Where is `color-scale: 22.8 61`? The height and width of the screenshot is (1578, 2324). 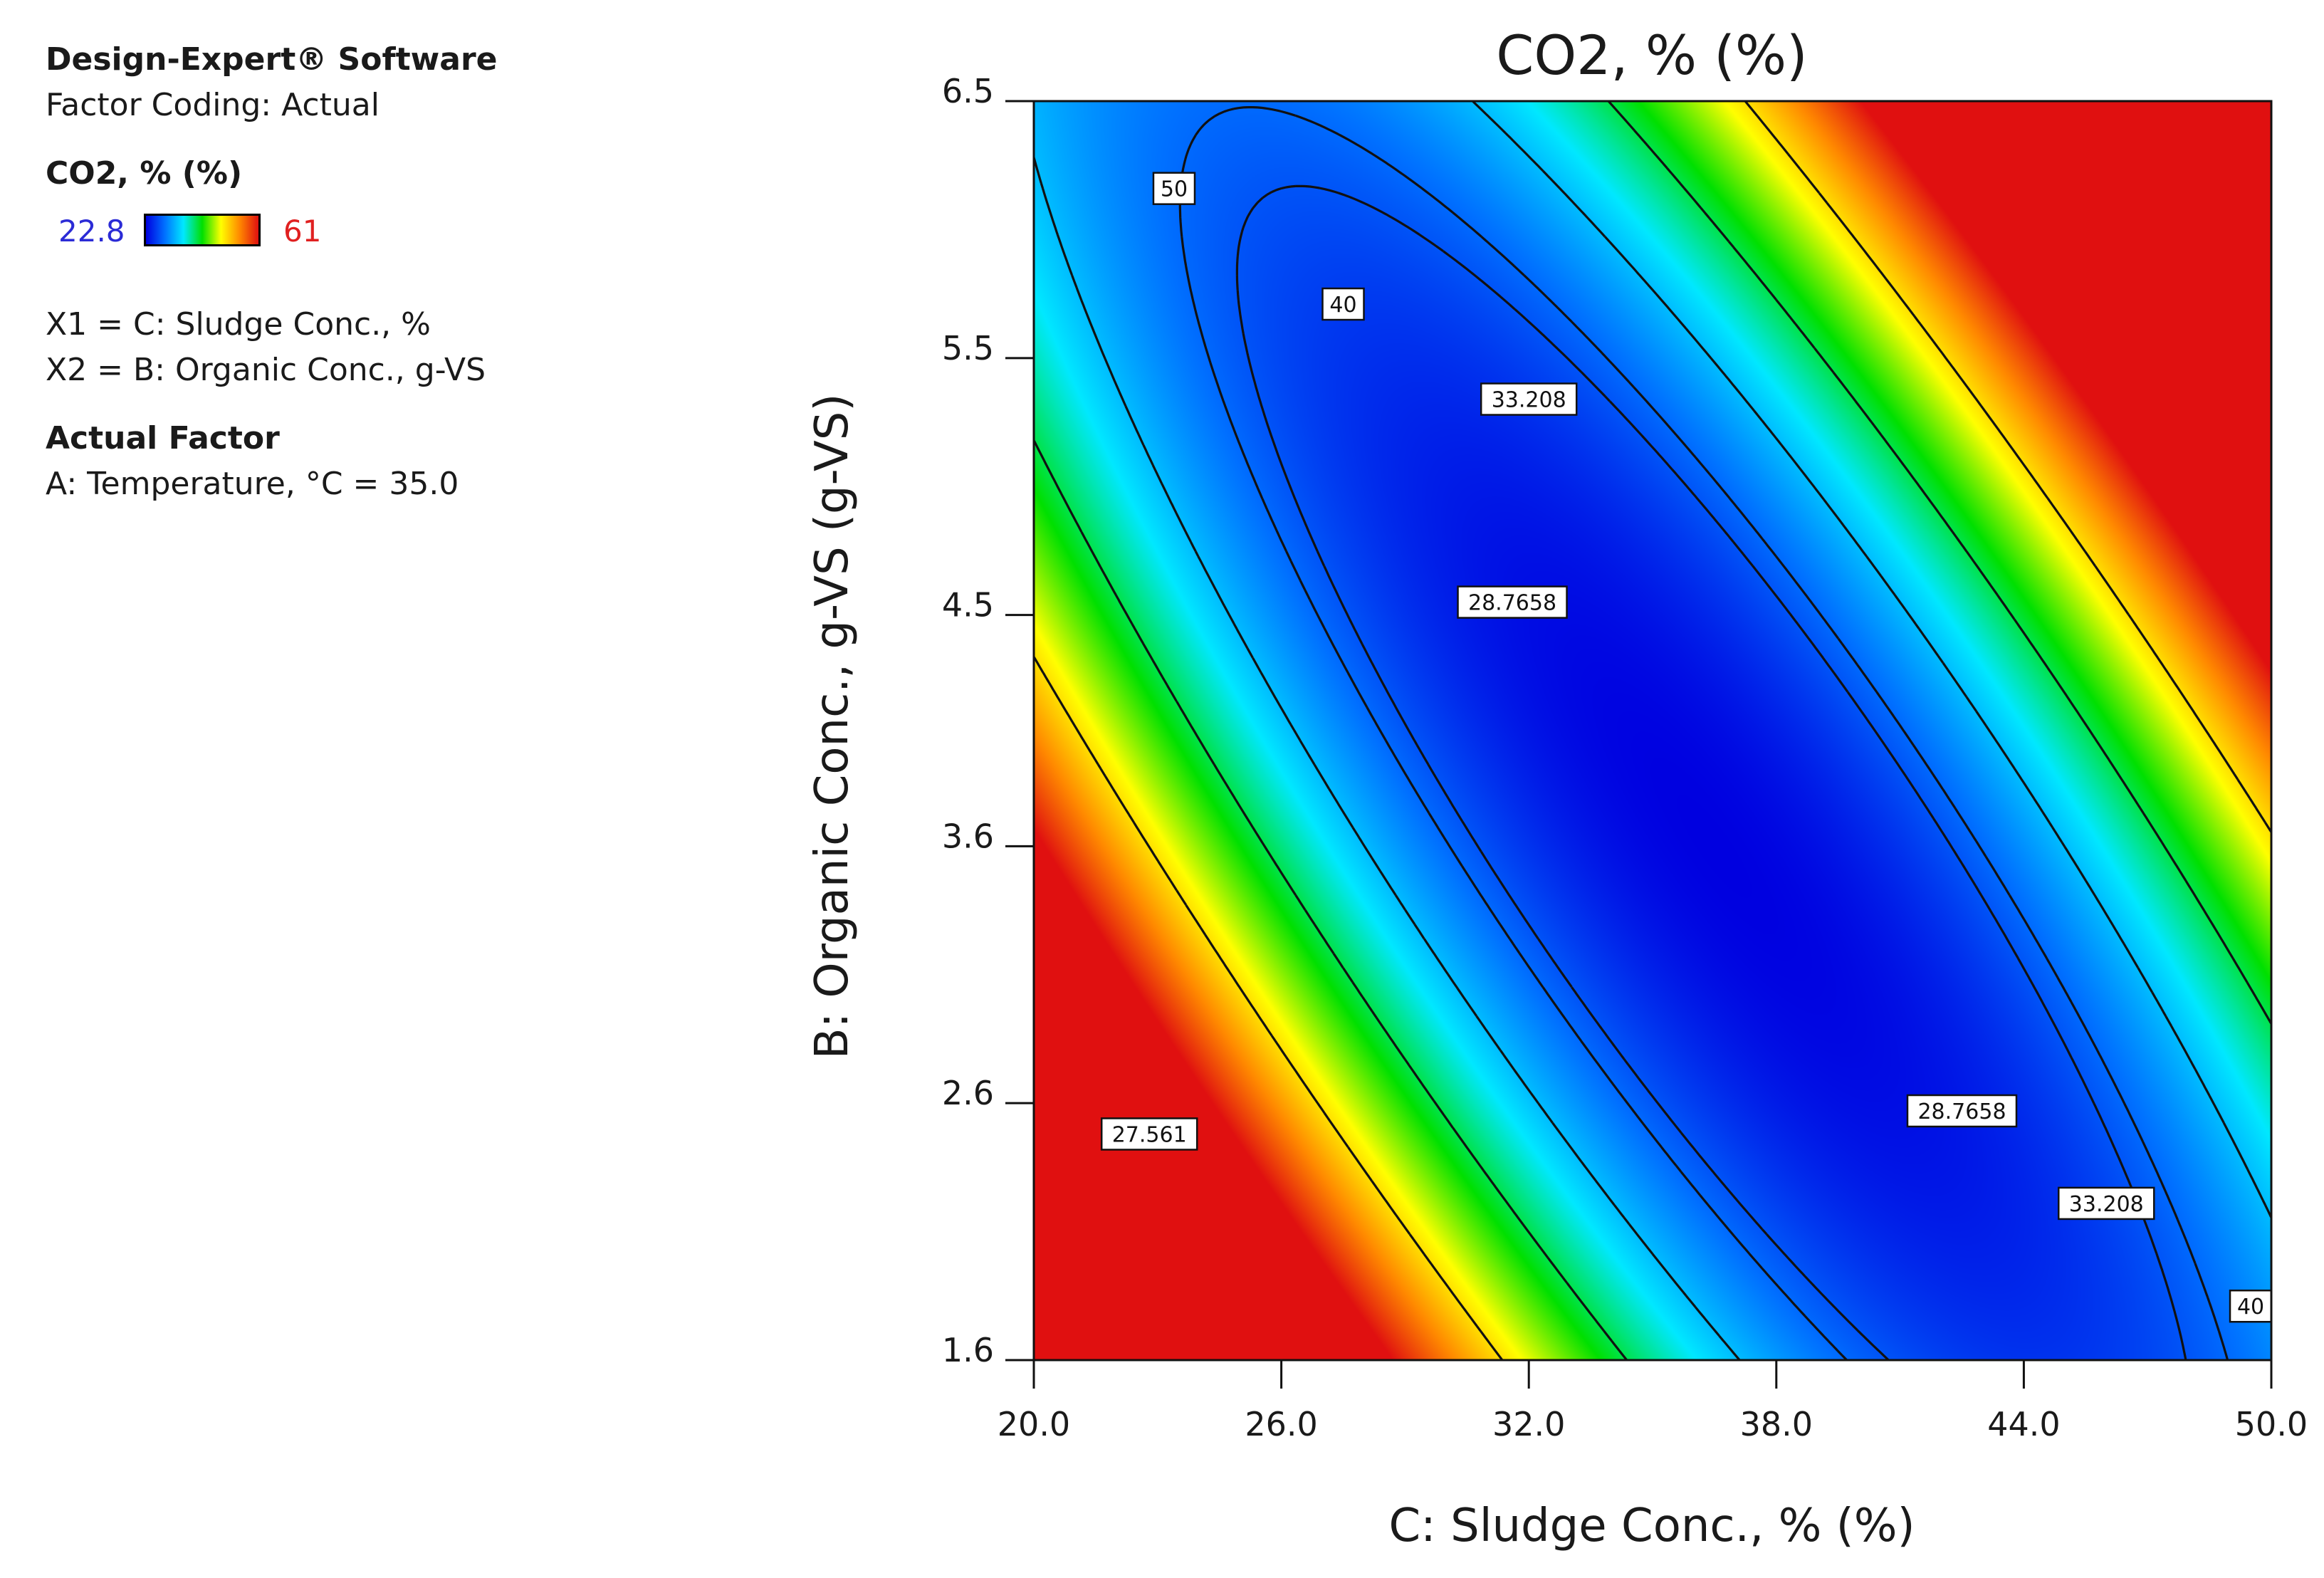 color-scale: 22.8 61 is located at coordinates (402, 233).